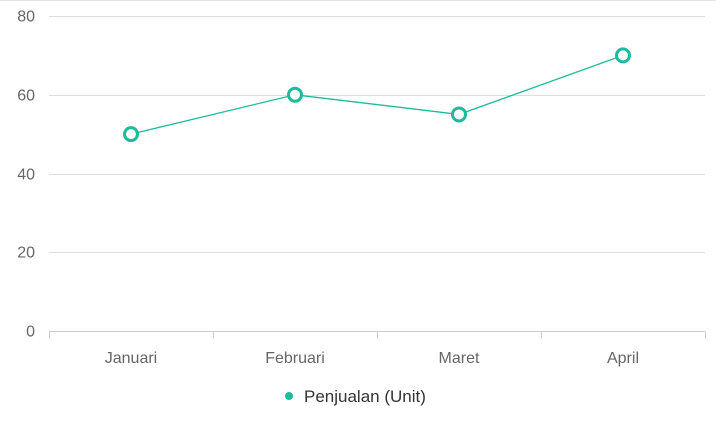  Describe the element at coordinates (365, 396) in the screenshot. I see `legend-label: Penjualan (Unit)` at that location.